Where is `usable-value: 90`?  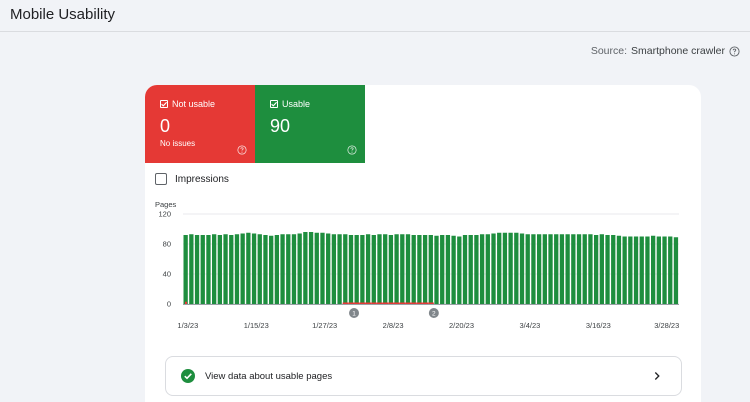
usable-value: 90 is located at coordinates (280, 126).